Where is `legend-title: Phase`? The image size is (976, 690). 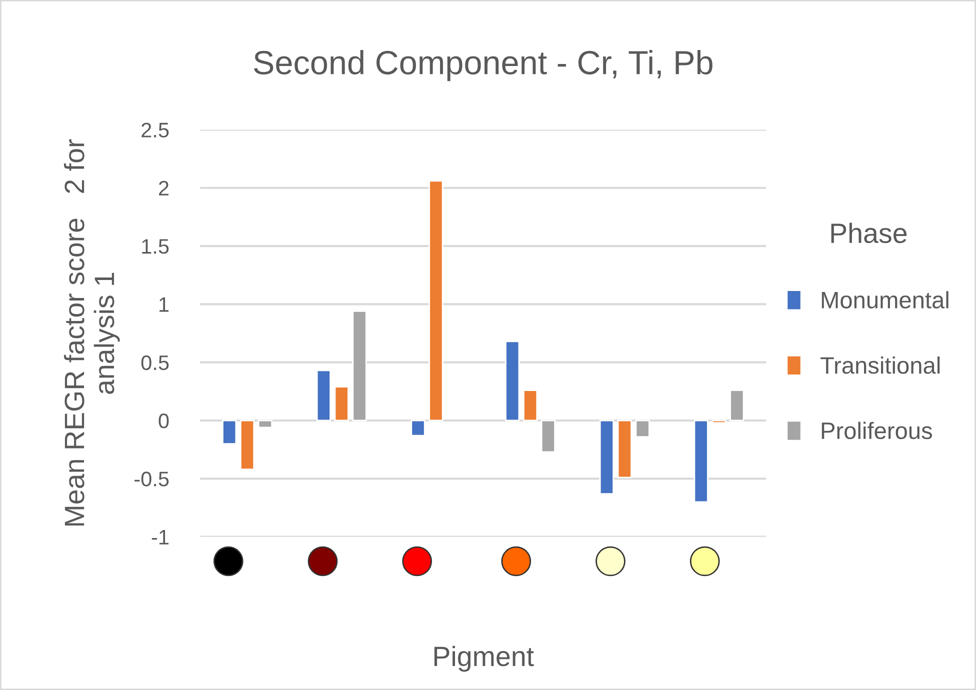 legend-title: Phase is located at coordinates (869, 233).